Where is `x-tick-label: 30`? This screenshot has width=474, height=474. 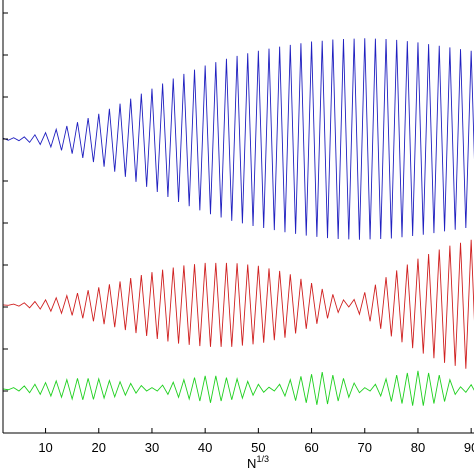 x-tick-label: 30 is located at coordinates (152, 447).